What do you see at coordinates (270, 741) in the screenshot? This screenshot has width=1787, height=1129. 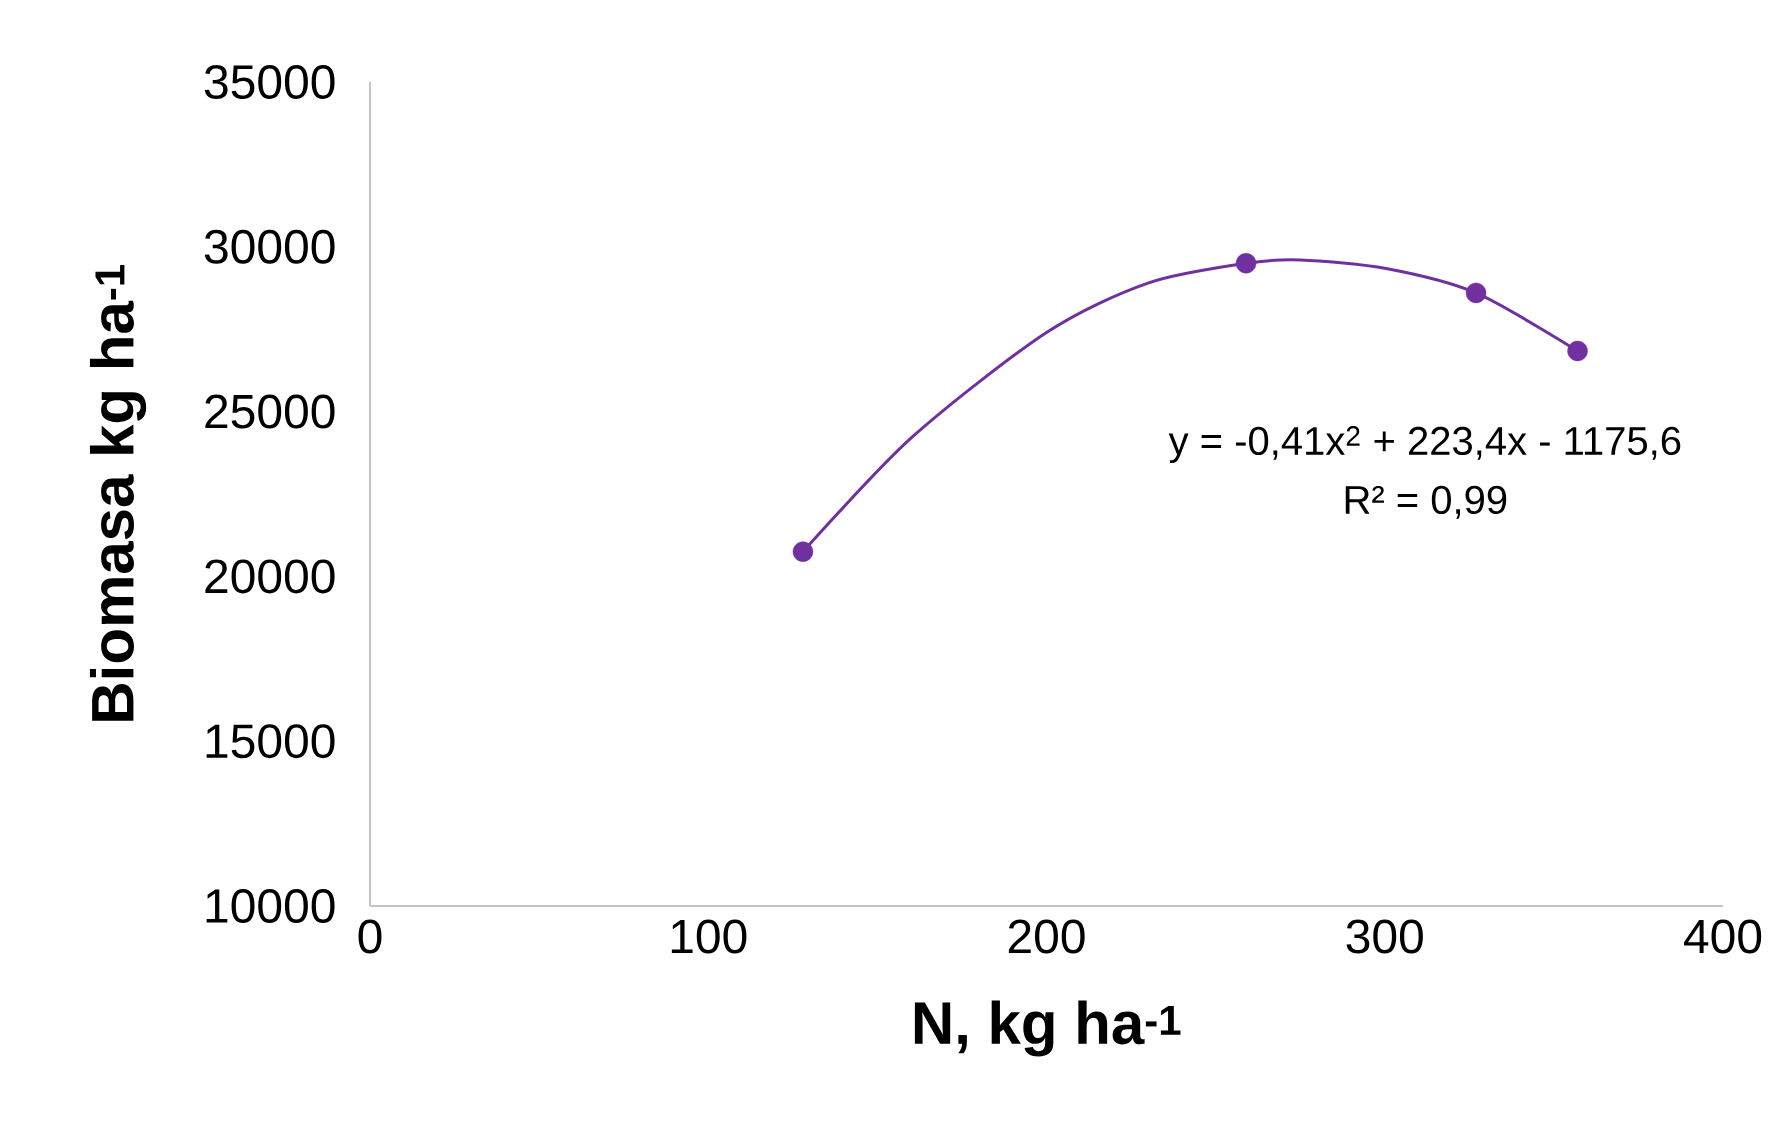 I see `y-tick-label: 15000` at bounding box center [270, 741].